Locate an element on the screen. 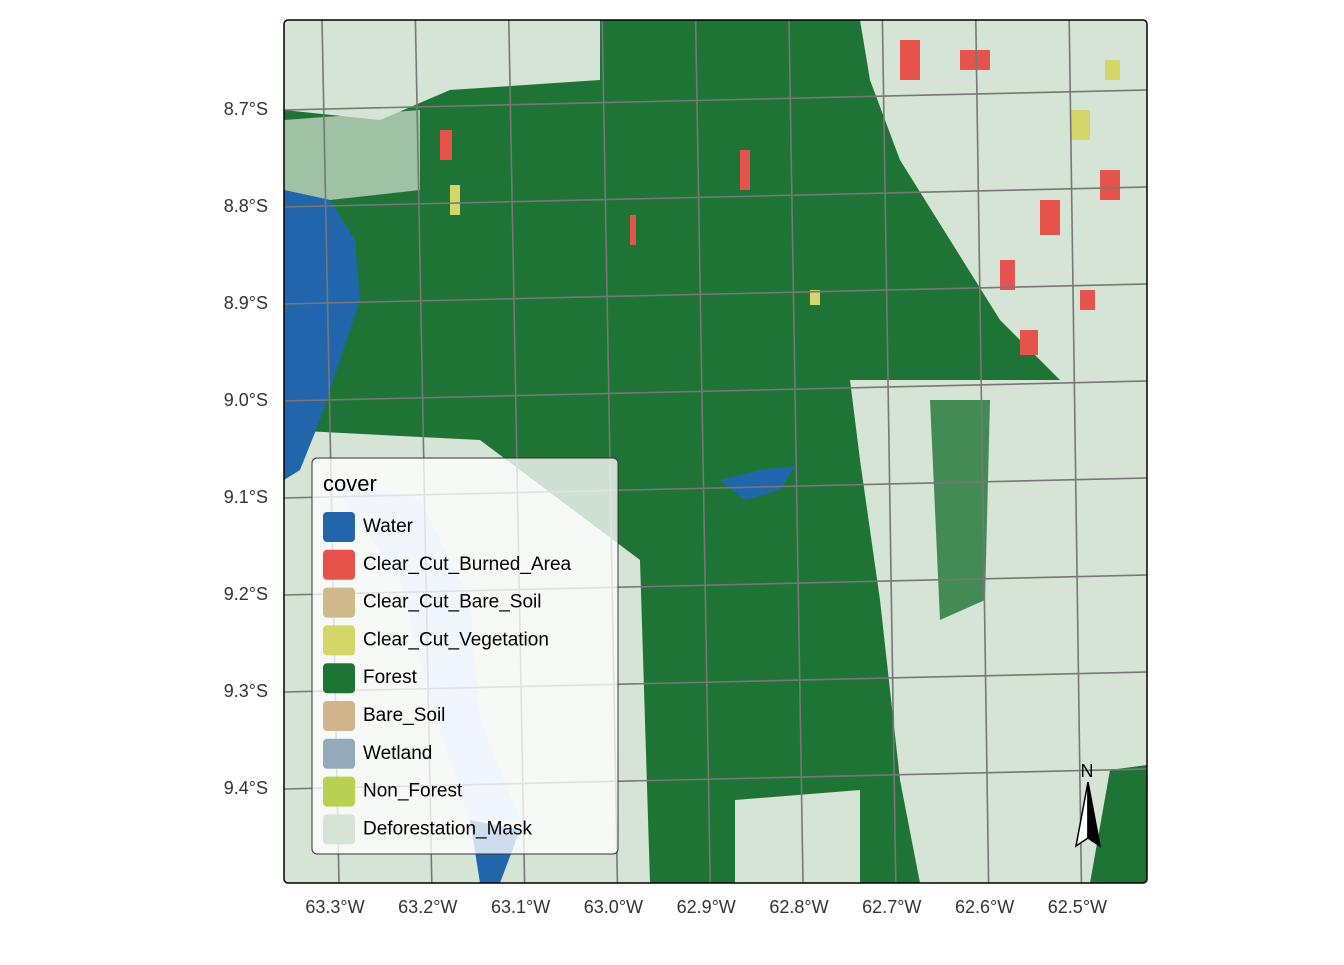  legend-label: Bare_Soil is located at coordinates (404, 715).